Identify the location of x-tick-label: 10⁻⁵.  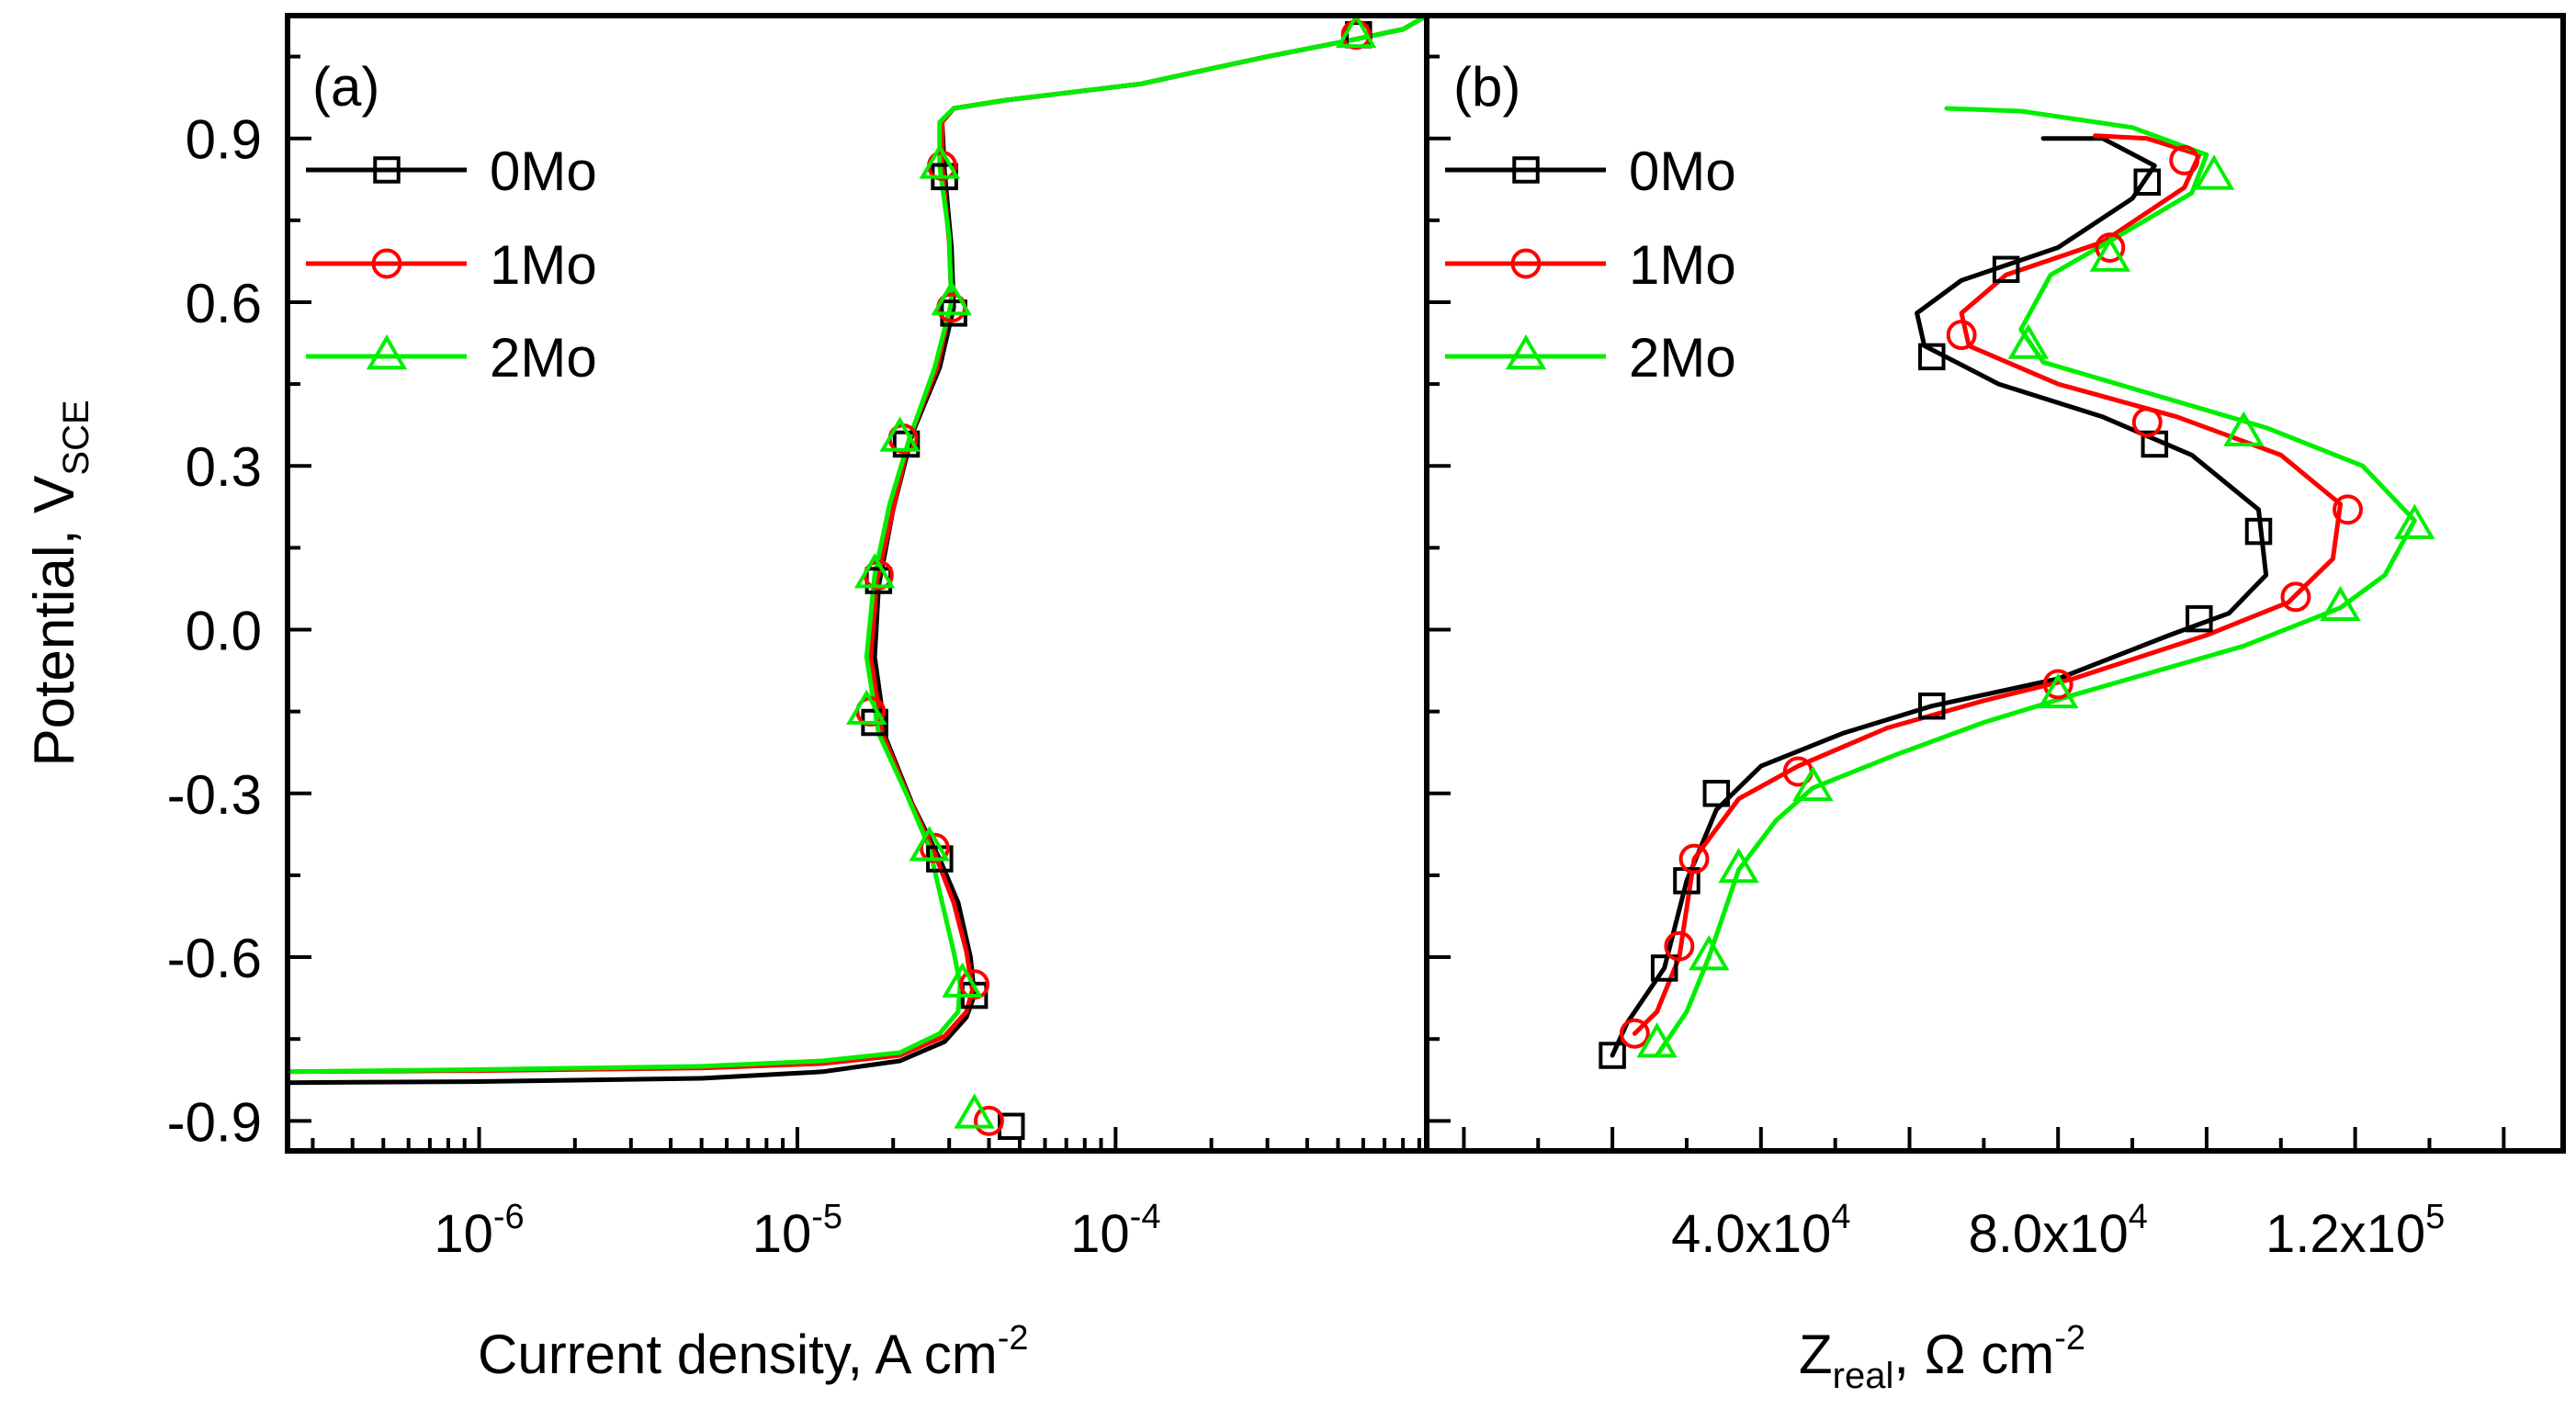
(797, 1231).